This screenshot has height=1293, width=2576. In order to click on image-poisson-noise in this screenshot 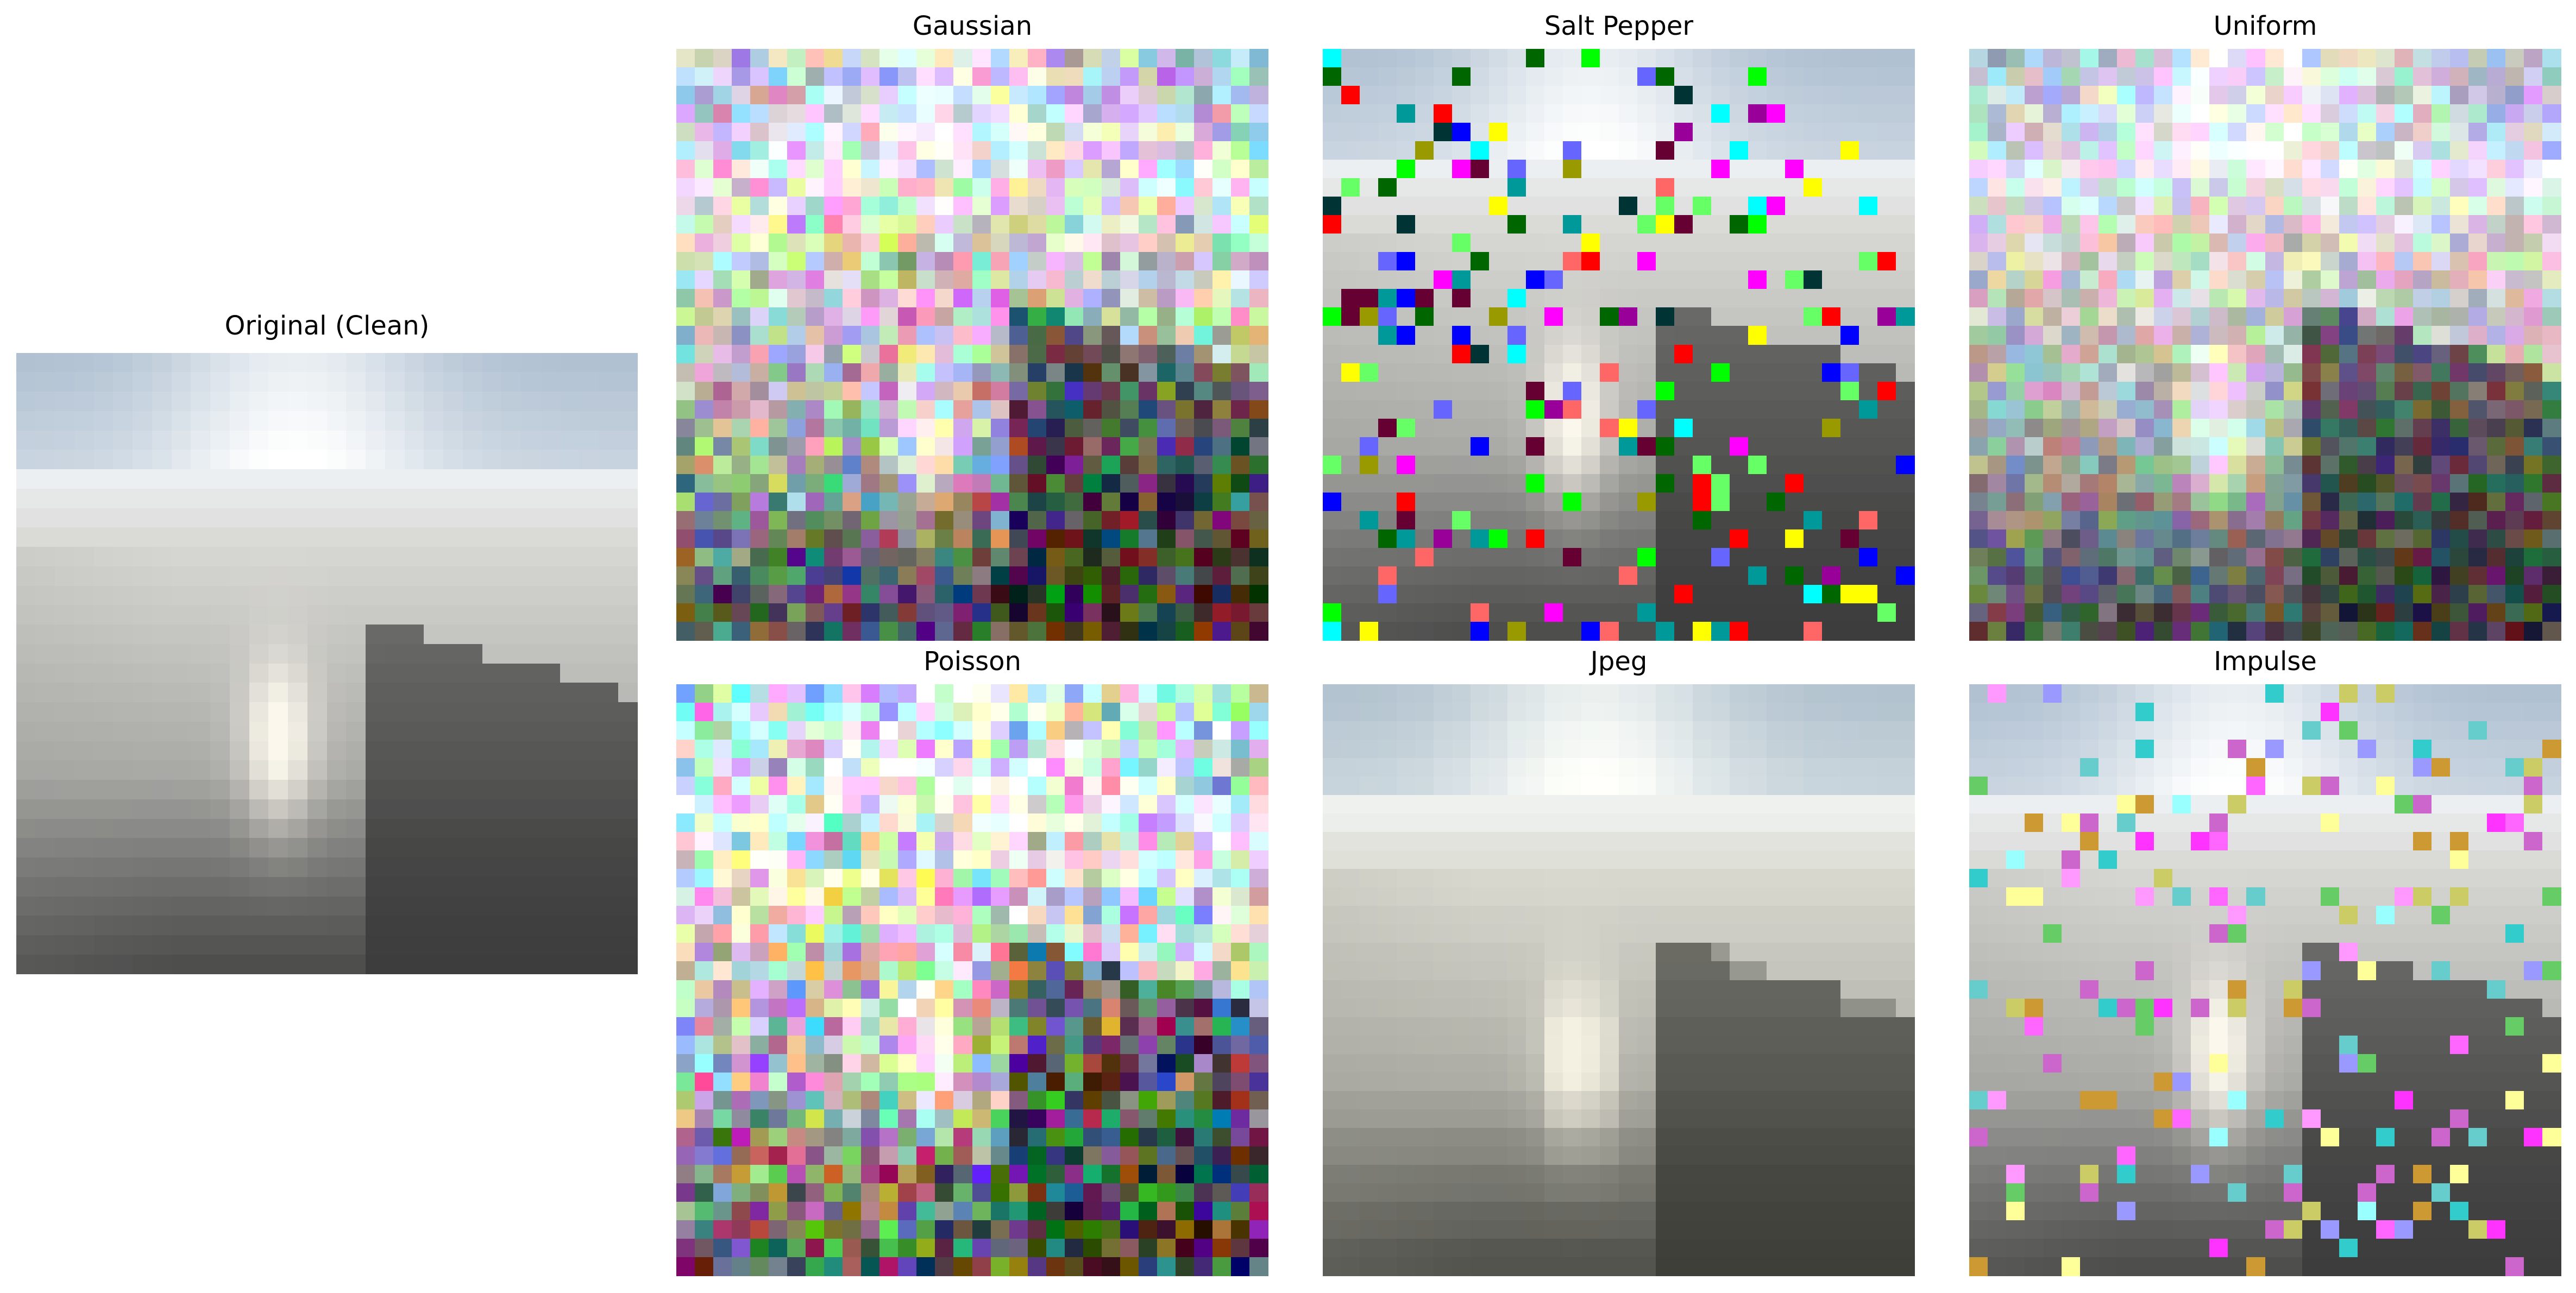, I will do `click(972, 980)`.